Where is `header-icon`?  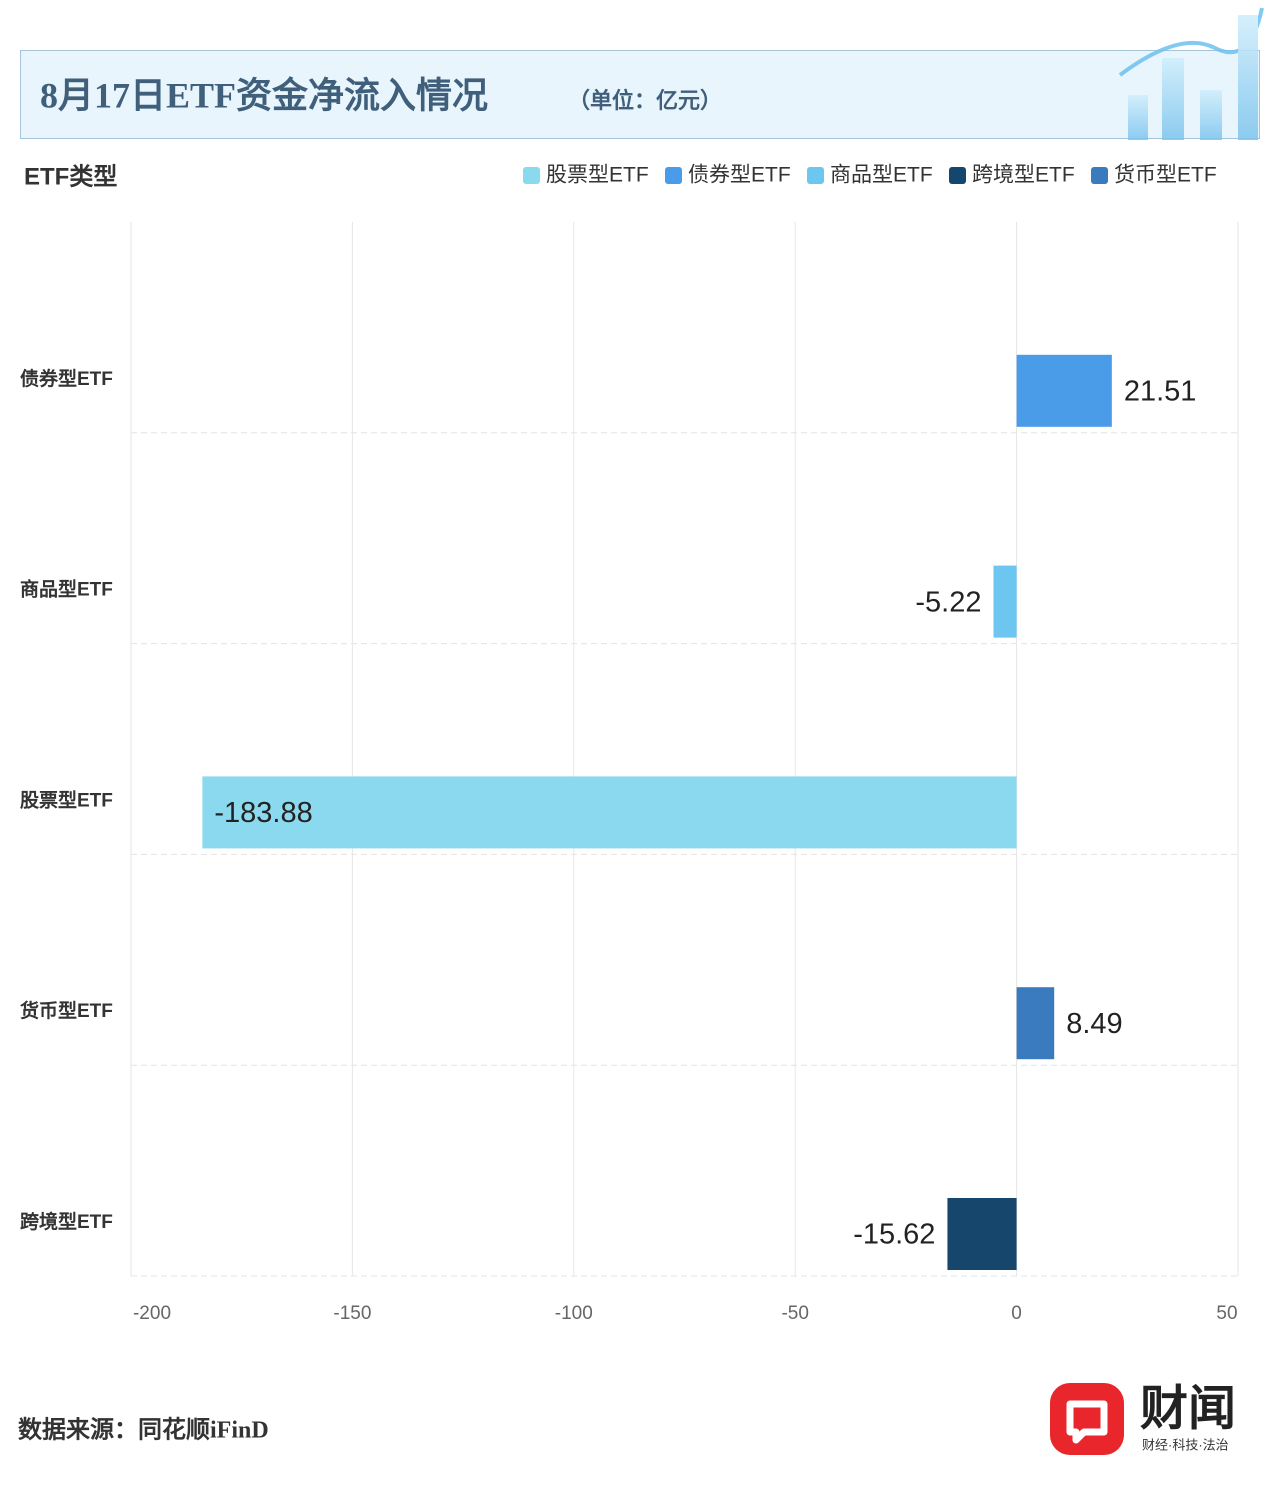
header-icon is located at coordinates (1191, 73).